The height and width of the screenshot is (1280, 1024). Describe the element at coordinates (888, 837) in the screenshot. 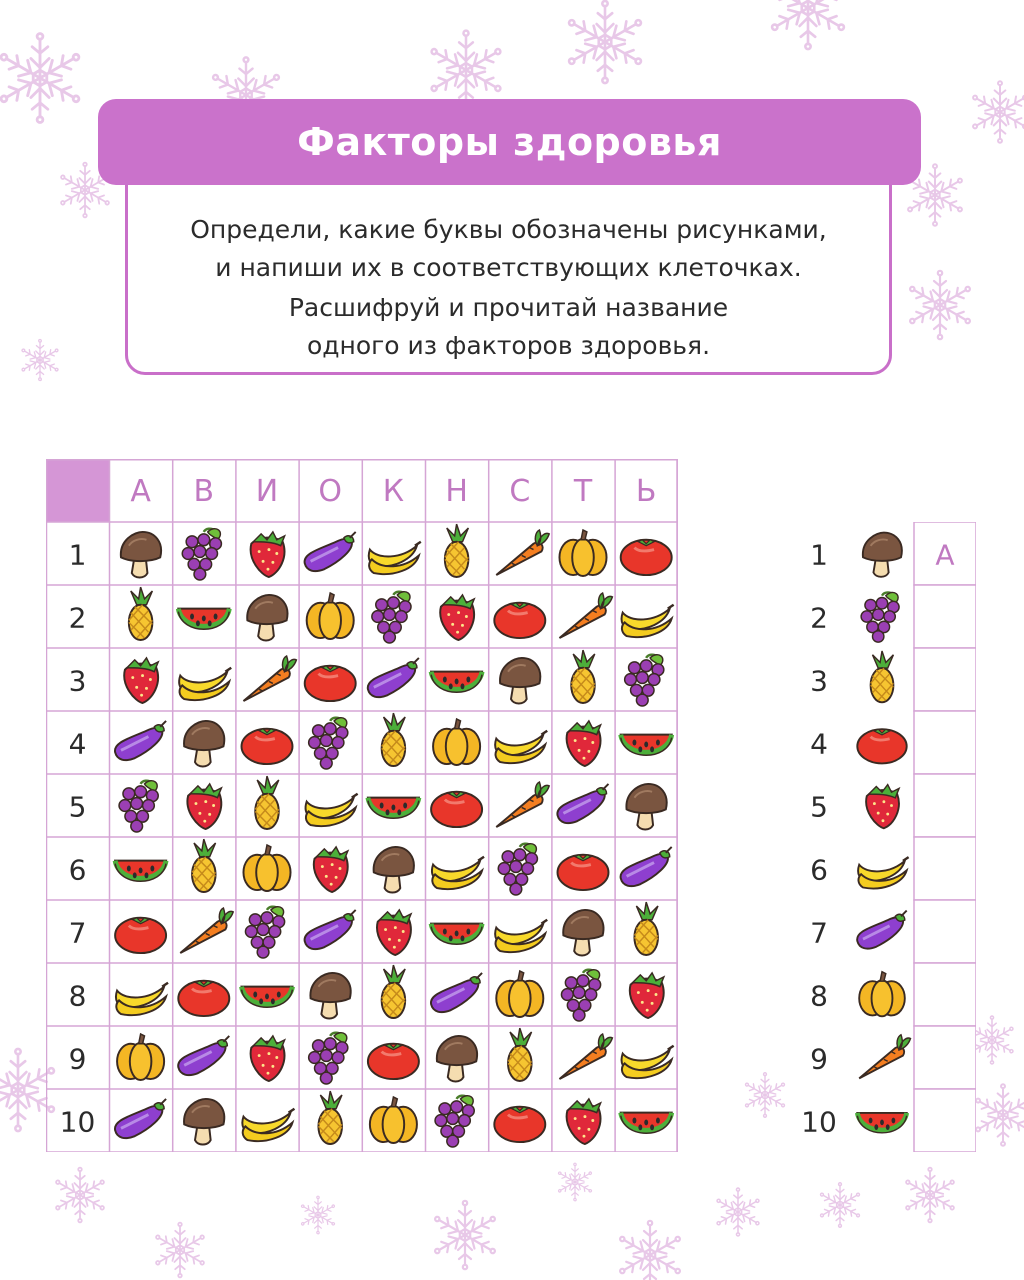

I see `answer-column: 1 А 2 3 4 5 6 7 8 9 10` at that location.